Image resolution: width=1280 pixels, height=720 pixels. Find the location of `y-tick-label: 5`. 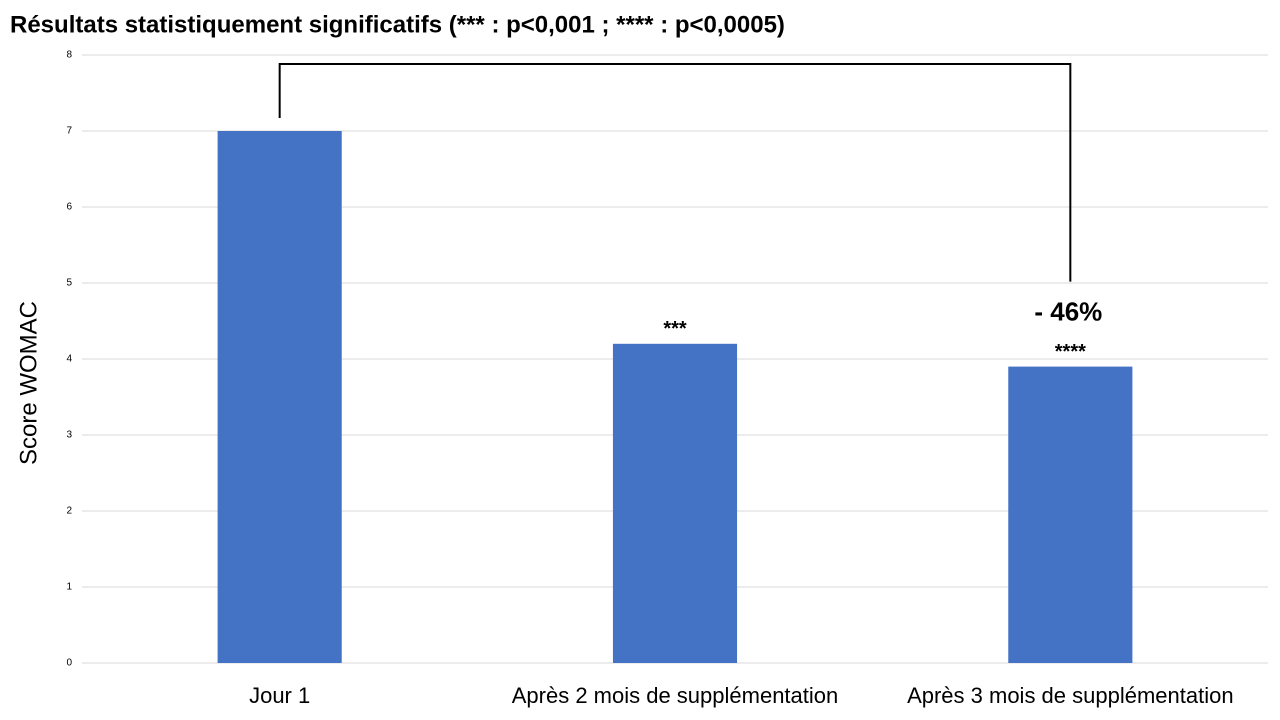

y-tick-label: 5 is located at coordinates (69, 283).